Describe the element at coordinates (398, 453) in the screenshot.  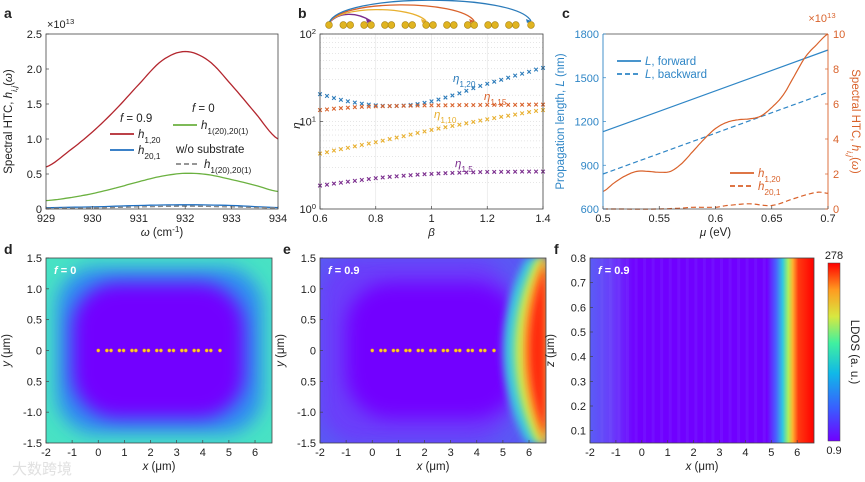
I see `x-tick-label: 1` at that location.